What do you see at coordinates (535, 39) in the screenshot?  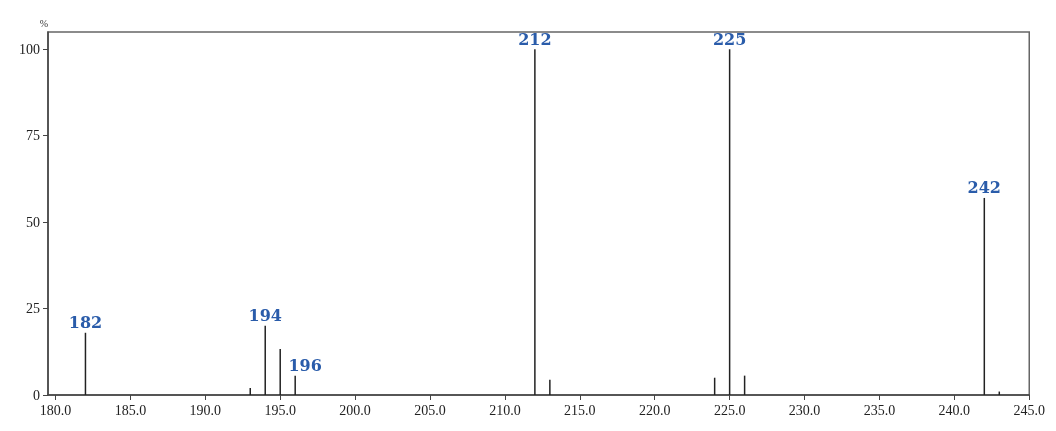 I see `annotation: 212` at bounding box center [535, 39].